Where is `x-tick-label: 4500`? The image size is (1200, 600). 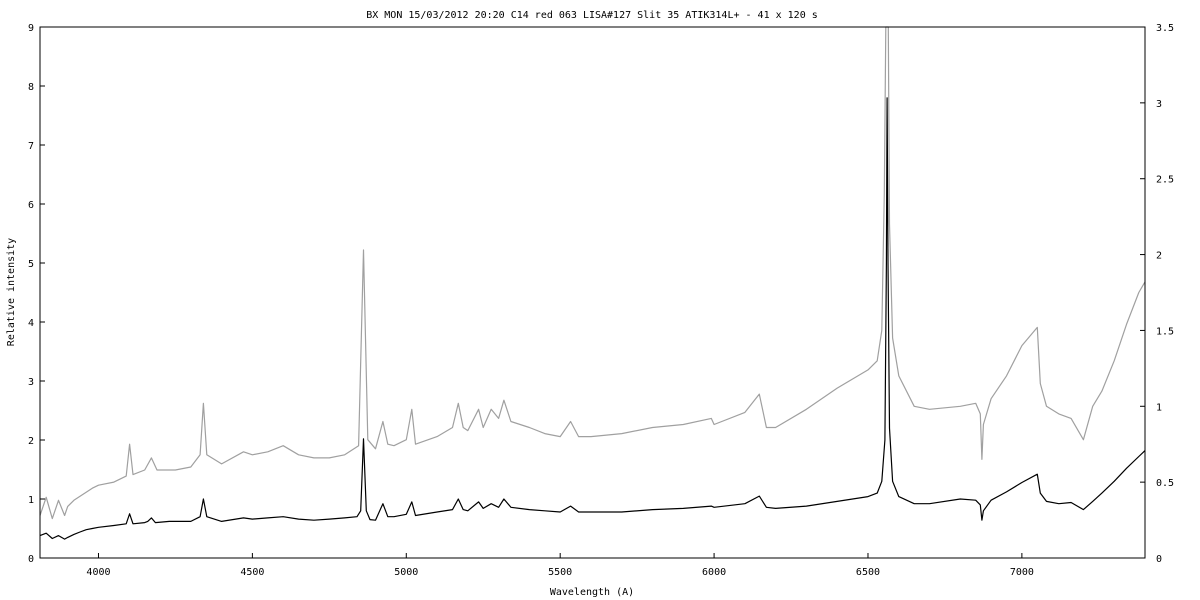
x-tick-label: 4500 is located at coordinates (252, 572).